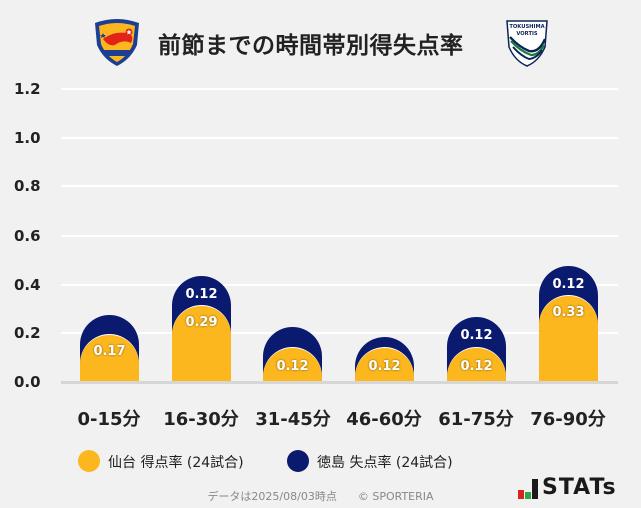 Image resolution: width=641 pixels, height=508 pixels. I want to click on bar-group: 0.17, so click(109, 348).